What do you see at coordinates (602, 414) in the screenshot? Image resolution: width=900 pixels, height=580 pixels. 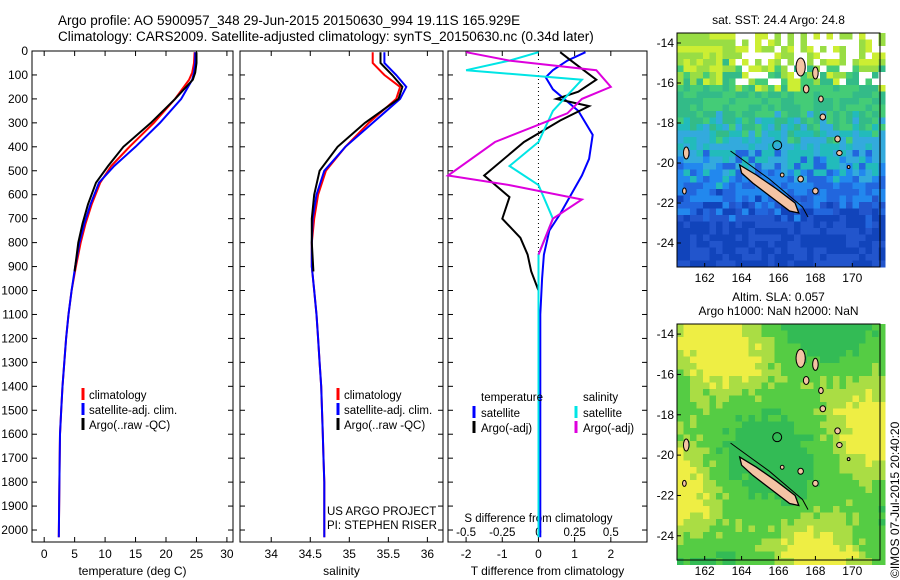 I see `legend-label: satellite` at bounding box center [602, 414].